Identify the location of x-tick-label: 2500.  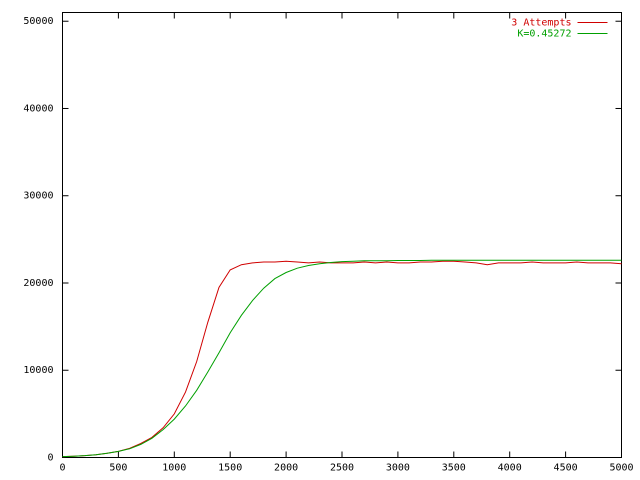
(342, 468).